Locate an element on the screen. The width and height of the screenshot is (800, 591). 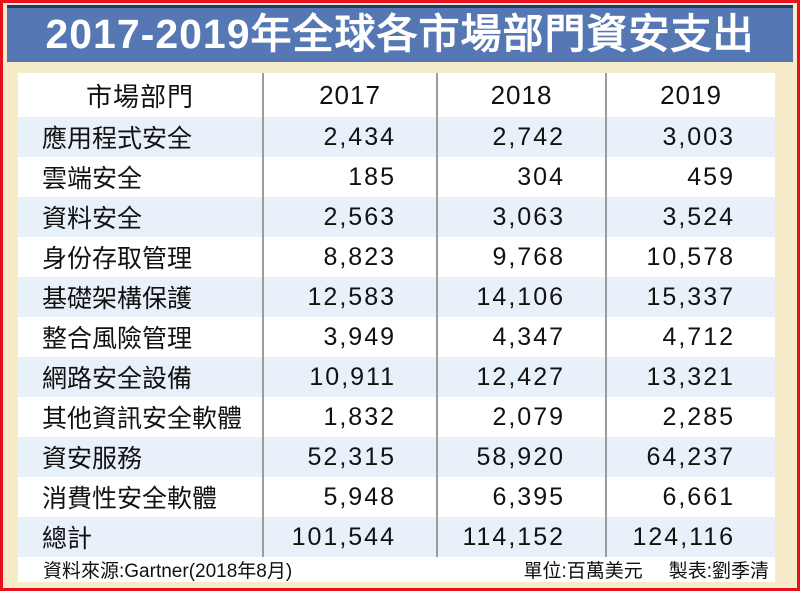
value-cell: 58,920 is located at coordinates (522, 457).